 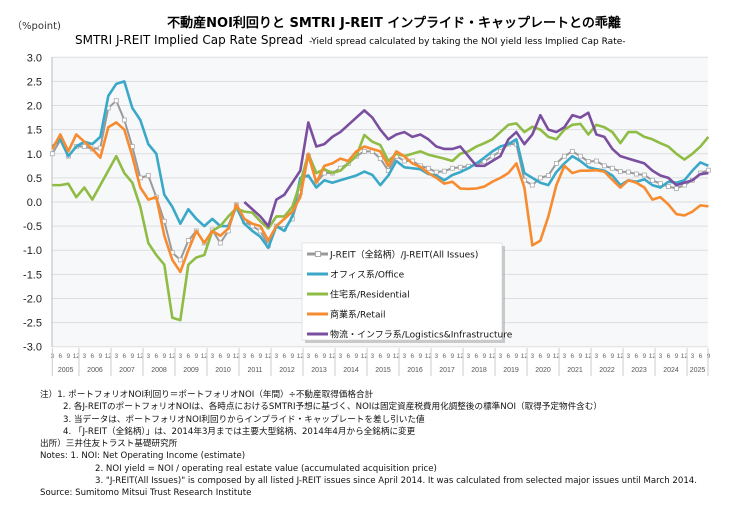 What do you see at coordinates (189, 40) in the screenshot?
I see `subtitle-main: SMTRI J-REIT Implied Cap Rate Spread` at bounding box center [189, 40].